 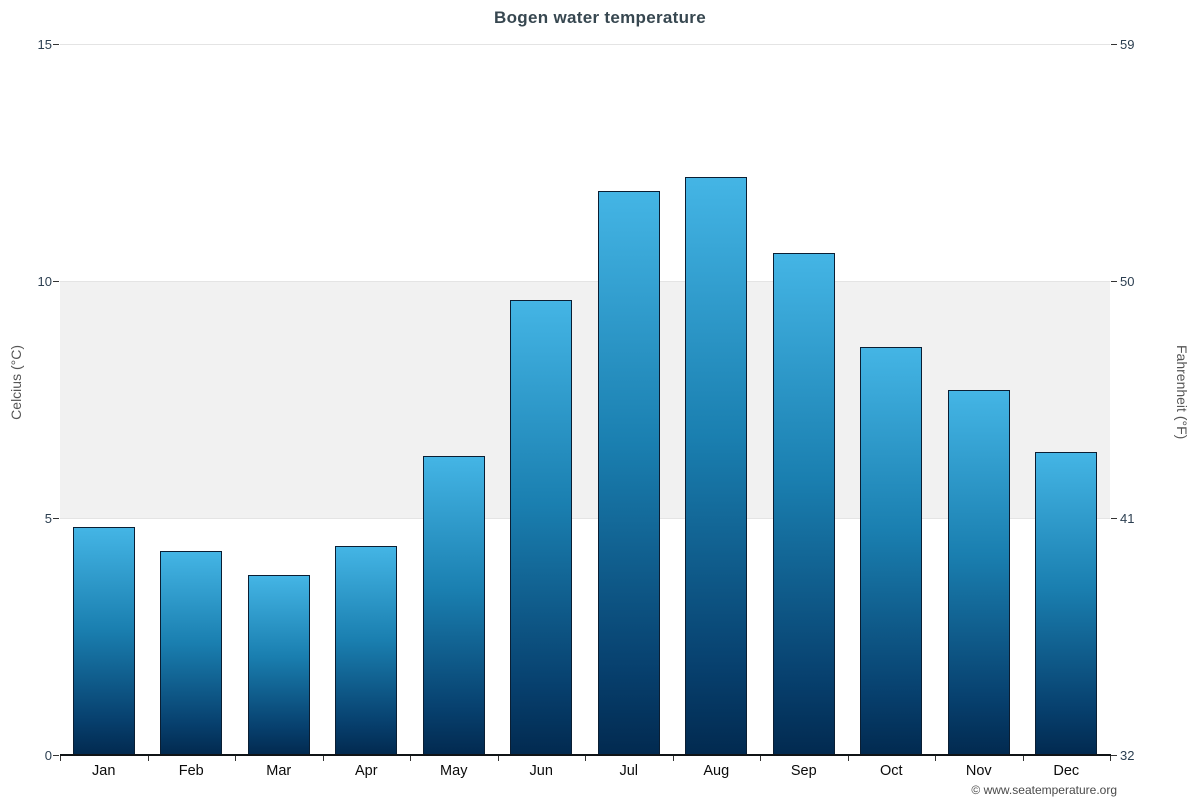 I want to click on x-tick-label: Apr, so click(x=366, y=771).